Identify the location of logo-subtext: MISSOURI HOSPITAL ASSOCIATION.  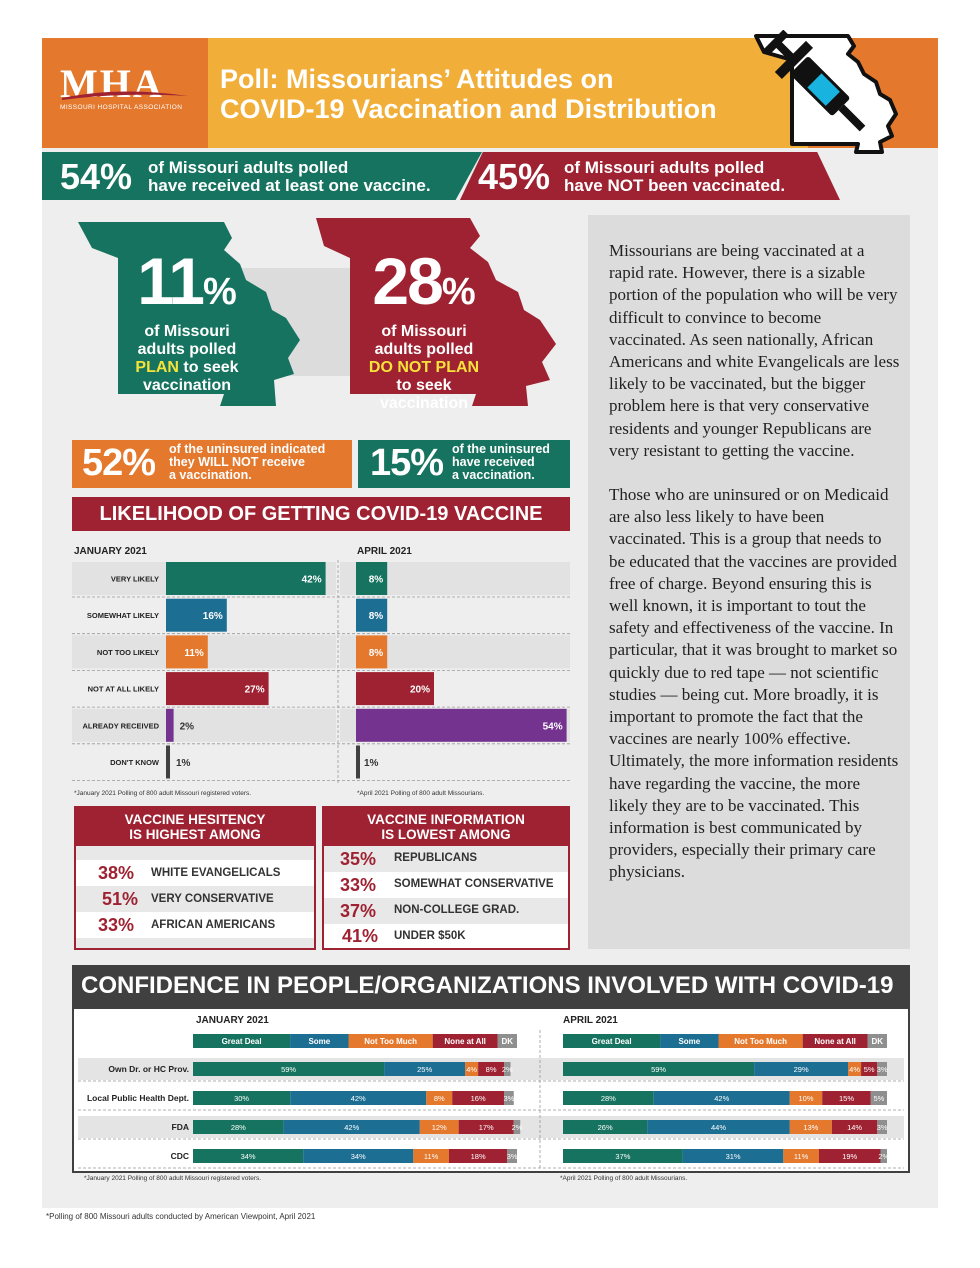
(121, 107).